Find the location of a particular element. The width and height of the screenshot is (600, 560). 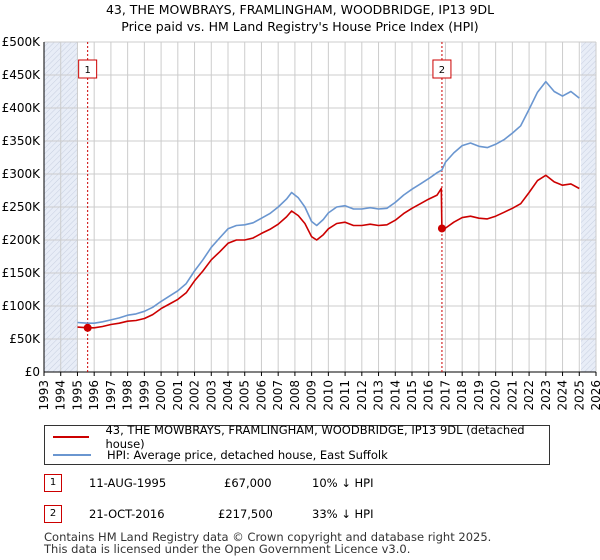

transaction-marker: 1 is located at coordinates (53, 483).